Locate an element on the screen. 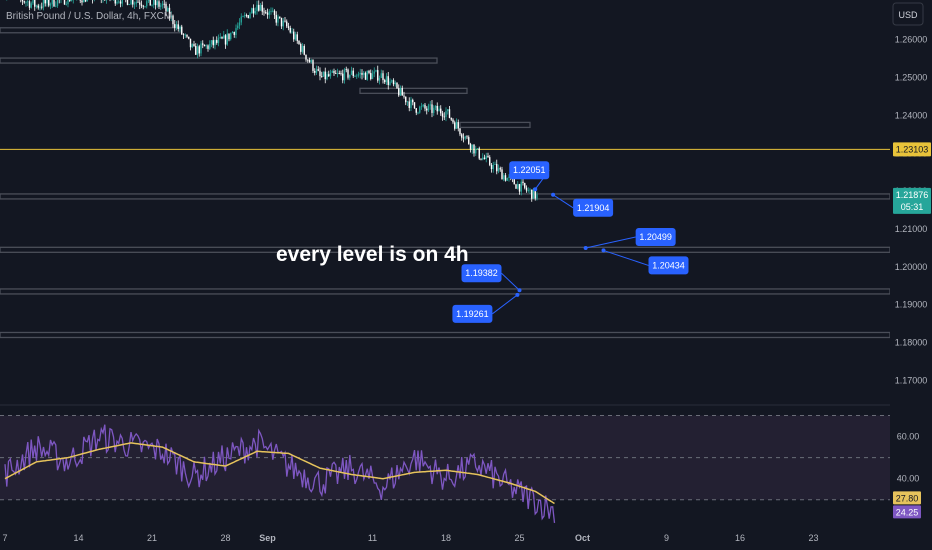 The height and width of the screenshot is (550, 932). time-tick-label: 7 is located at coordinates (4, 538).